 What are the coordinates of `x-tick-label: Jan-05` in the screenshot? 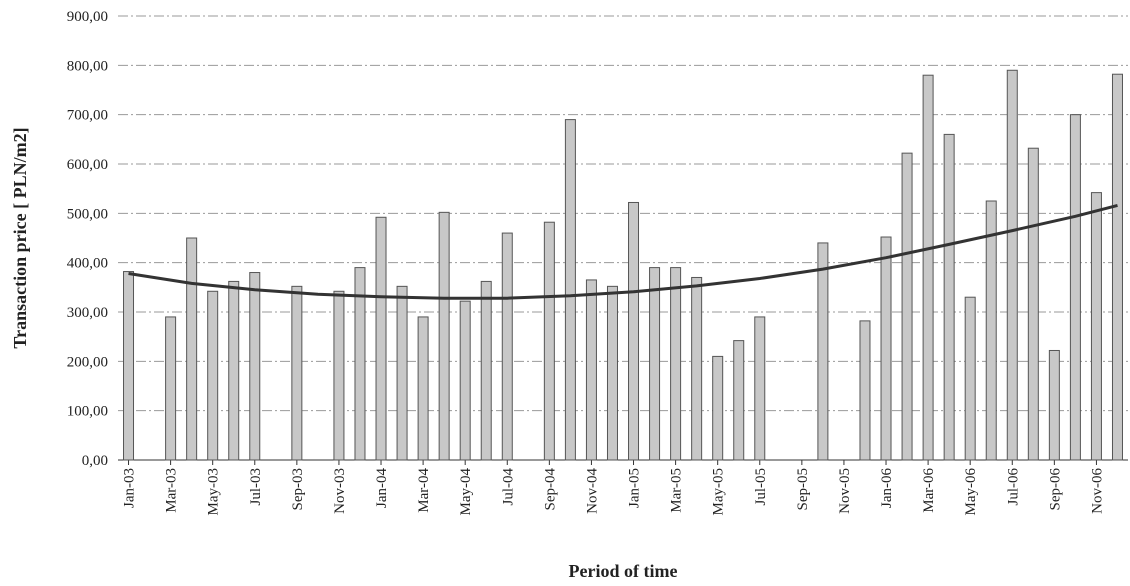 It's located at (635, 488).